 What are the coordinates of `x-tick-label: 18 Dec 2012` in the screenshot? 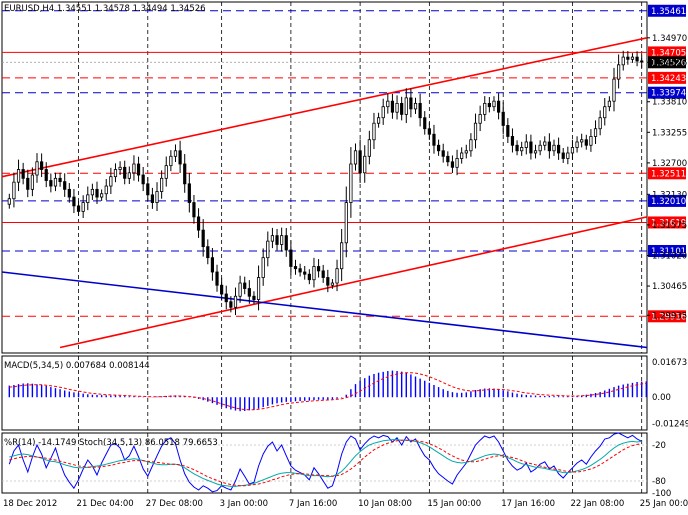 It's located at (30, 504).